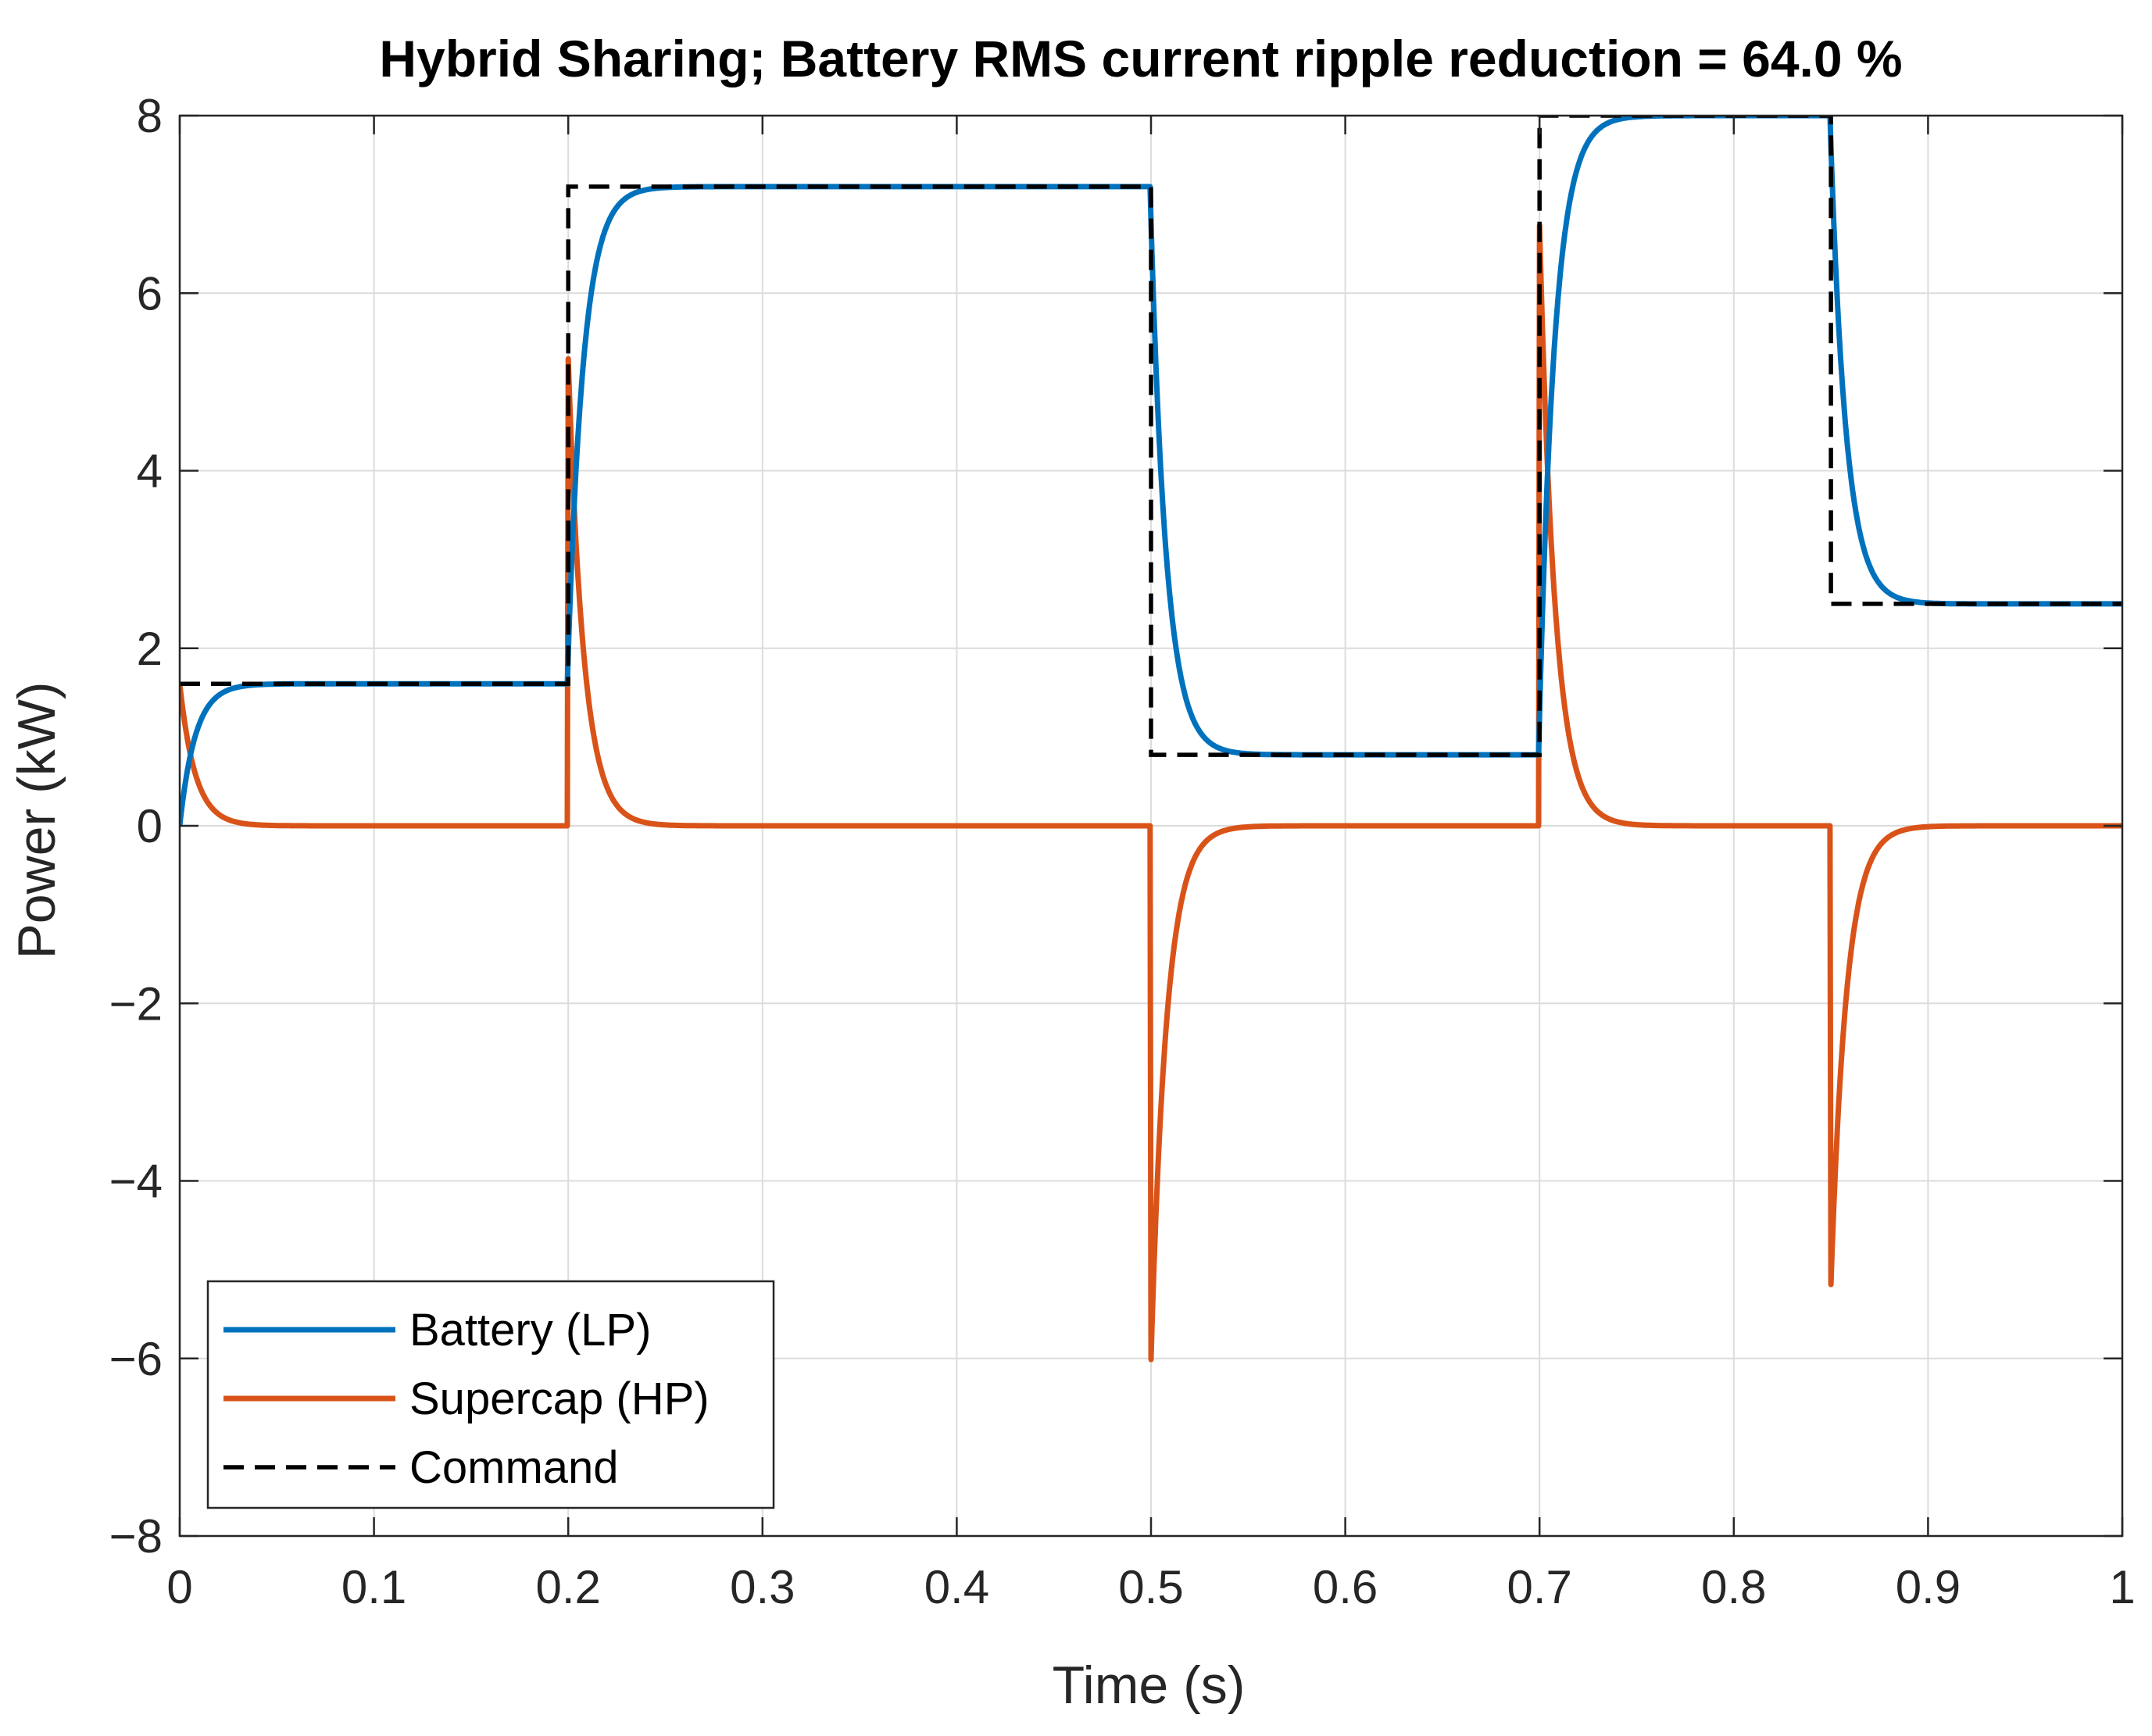 Image resolution: width=2152 pixels, height=1736 pixels. I want to click on x-tick-label: 0.9, so click(1928, 1587).